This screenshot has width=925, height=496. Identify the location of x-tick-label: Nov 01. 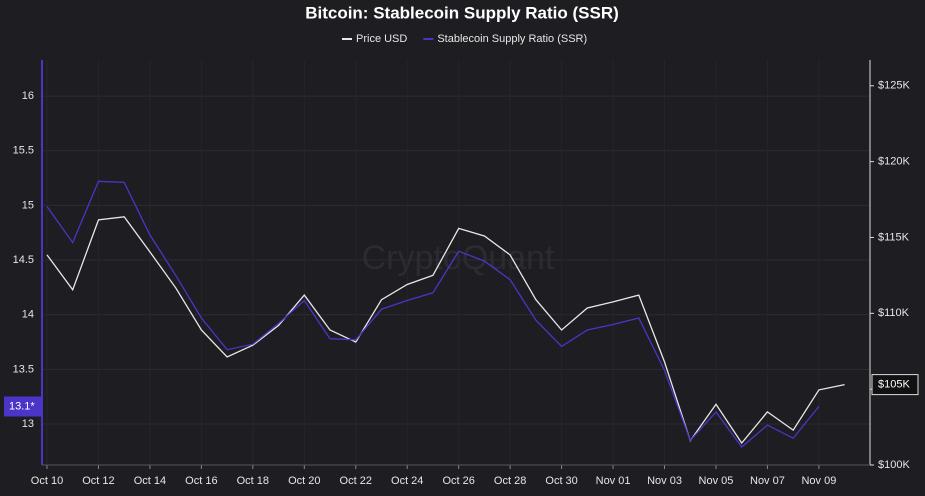
(613, 481).